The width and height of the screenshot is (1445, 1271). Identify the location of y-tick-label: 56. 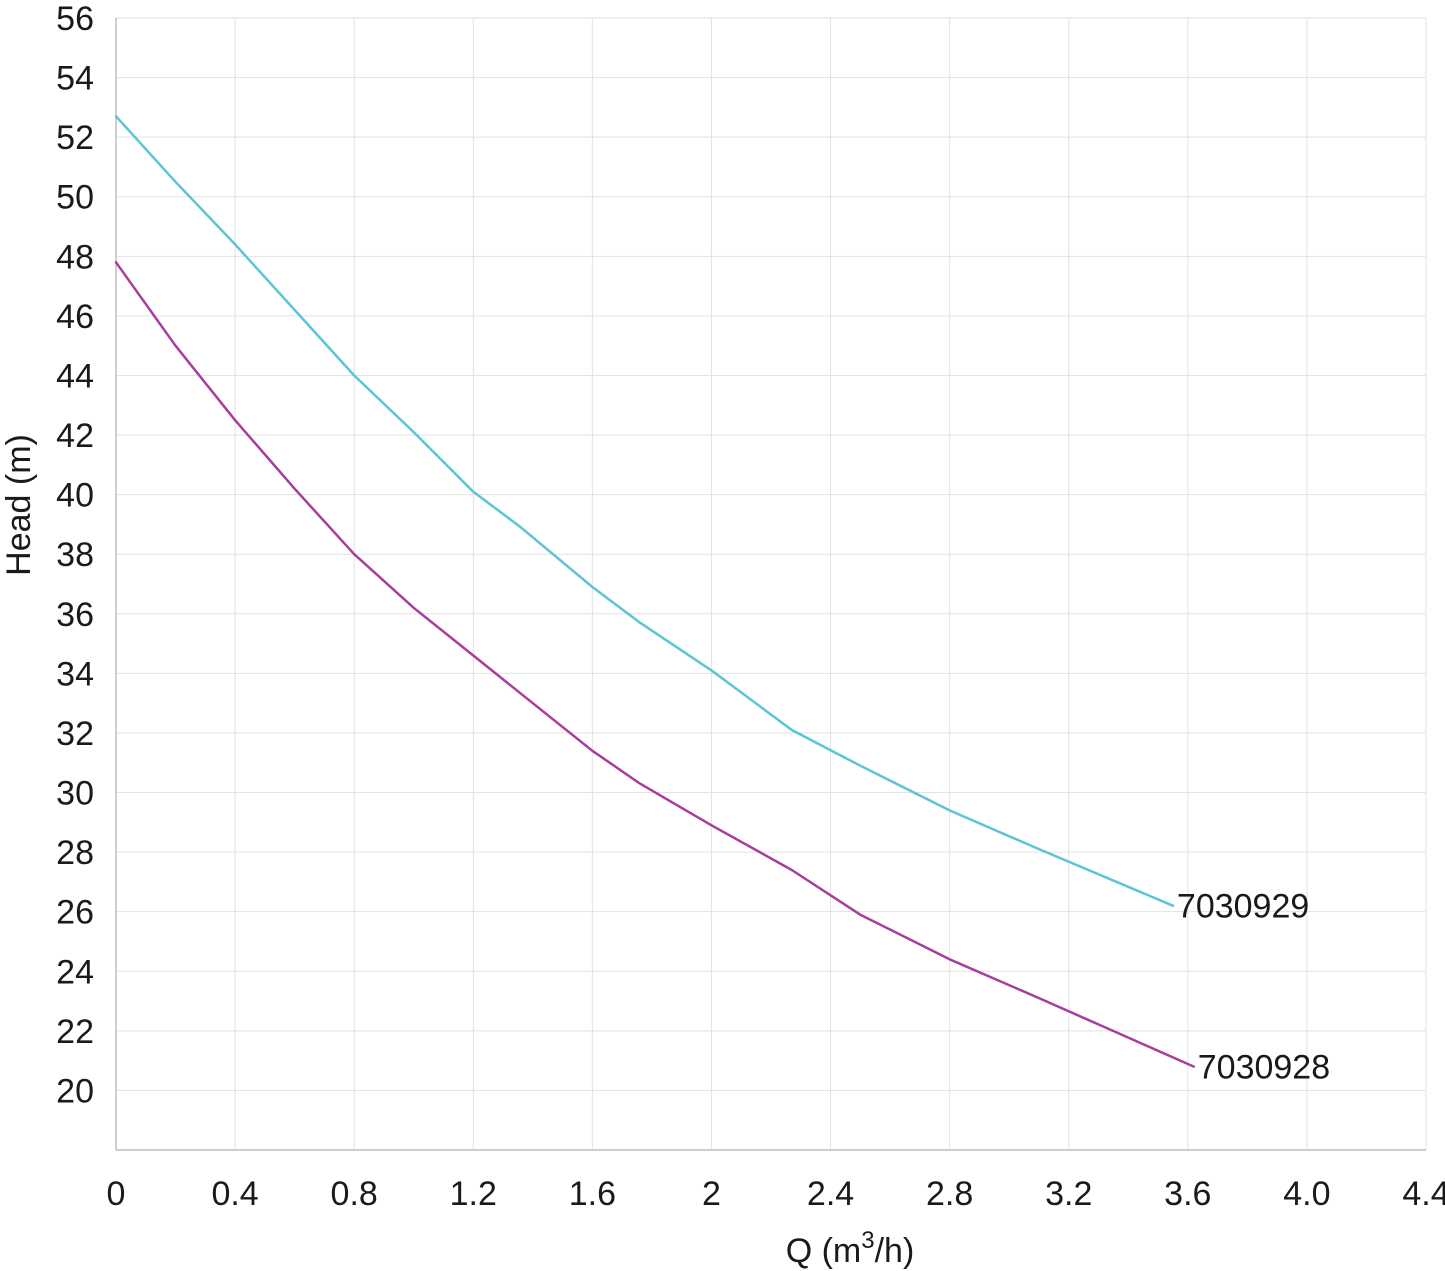
(75, 19).